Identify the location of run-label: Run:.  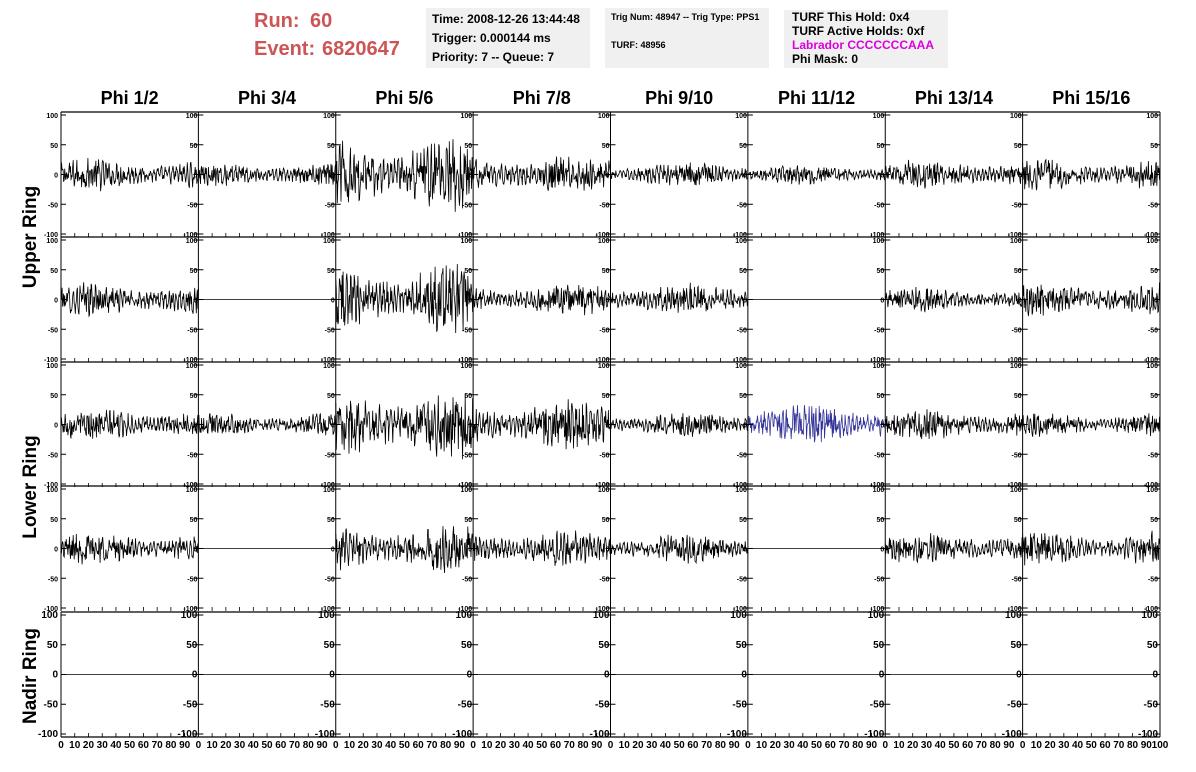
(277, 21).